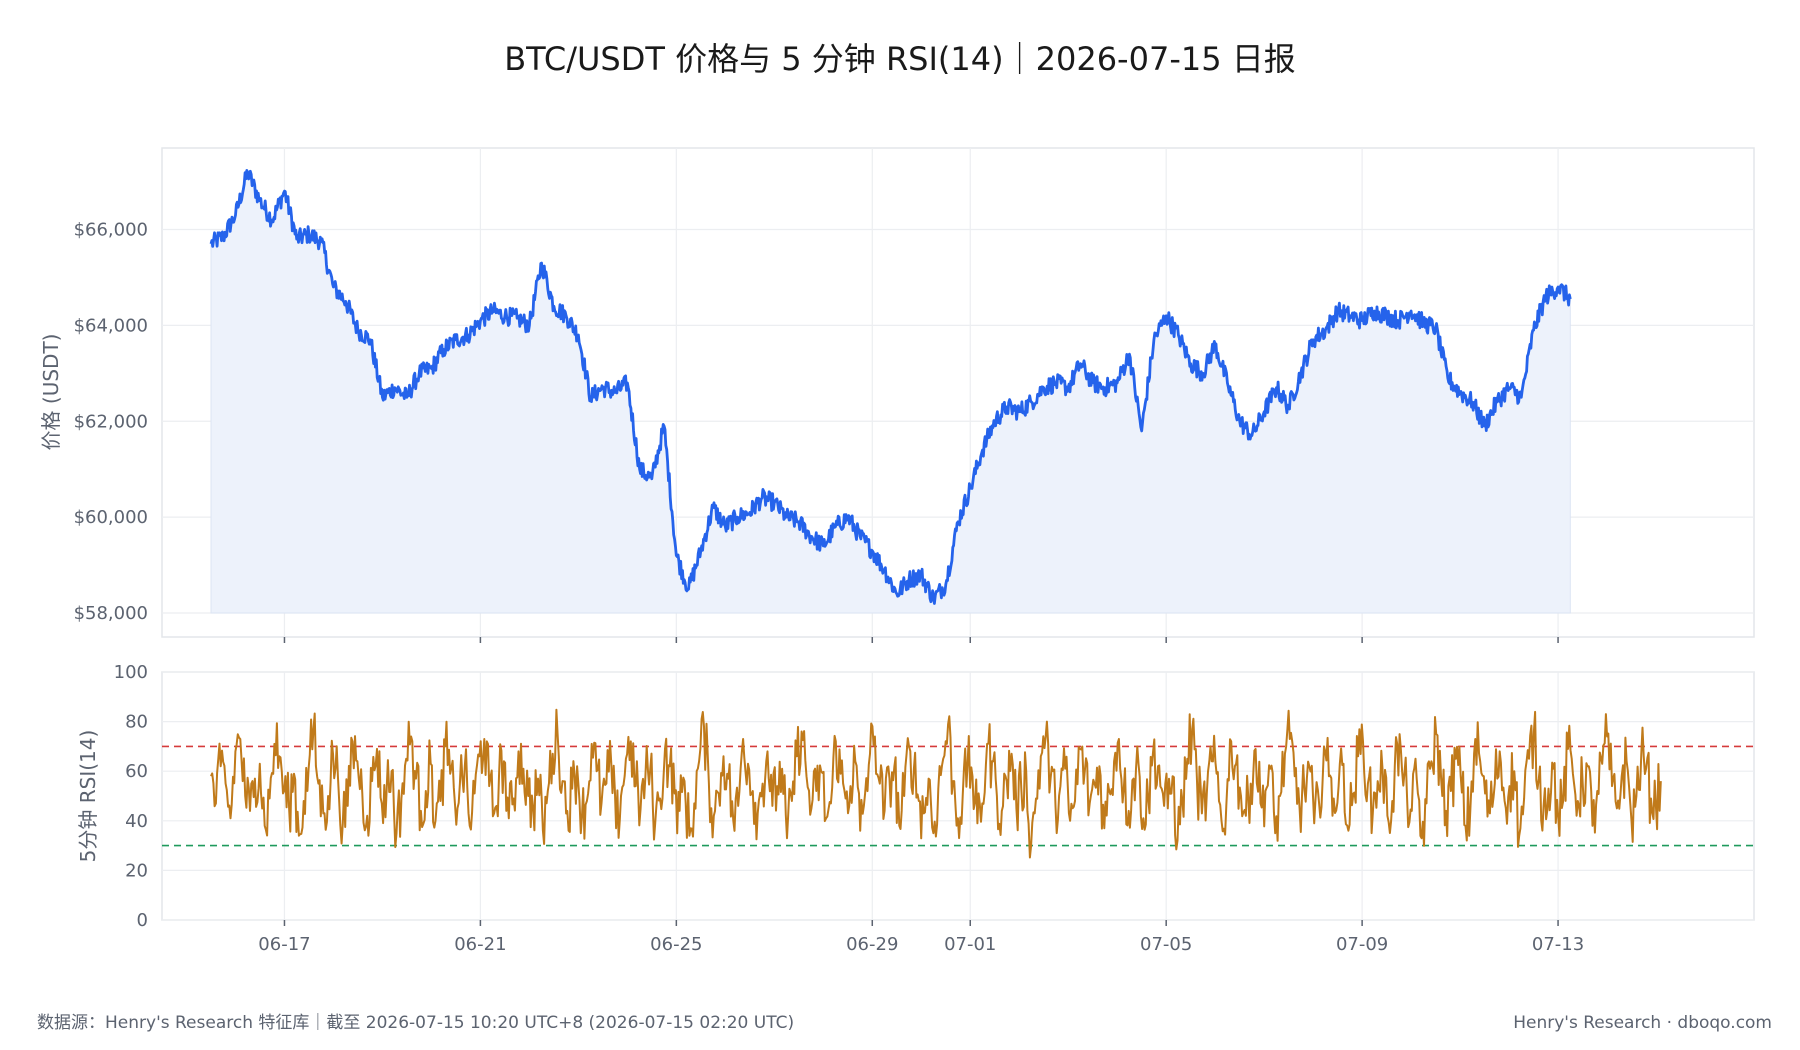 The width and height of the screenshot is (1800, 1050). What do you see at coordinates (88, 796) in the screenshot?
I see `rsi-y-axis-title: 5分钟 RSI(14)` at bounding box center [88, 796].